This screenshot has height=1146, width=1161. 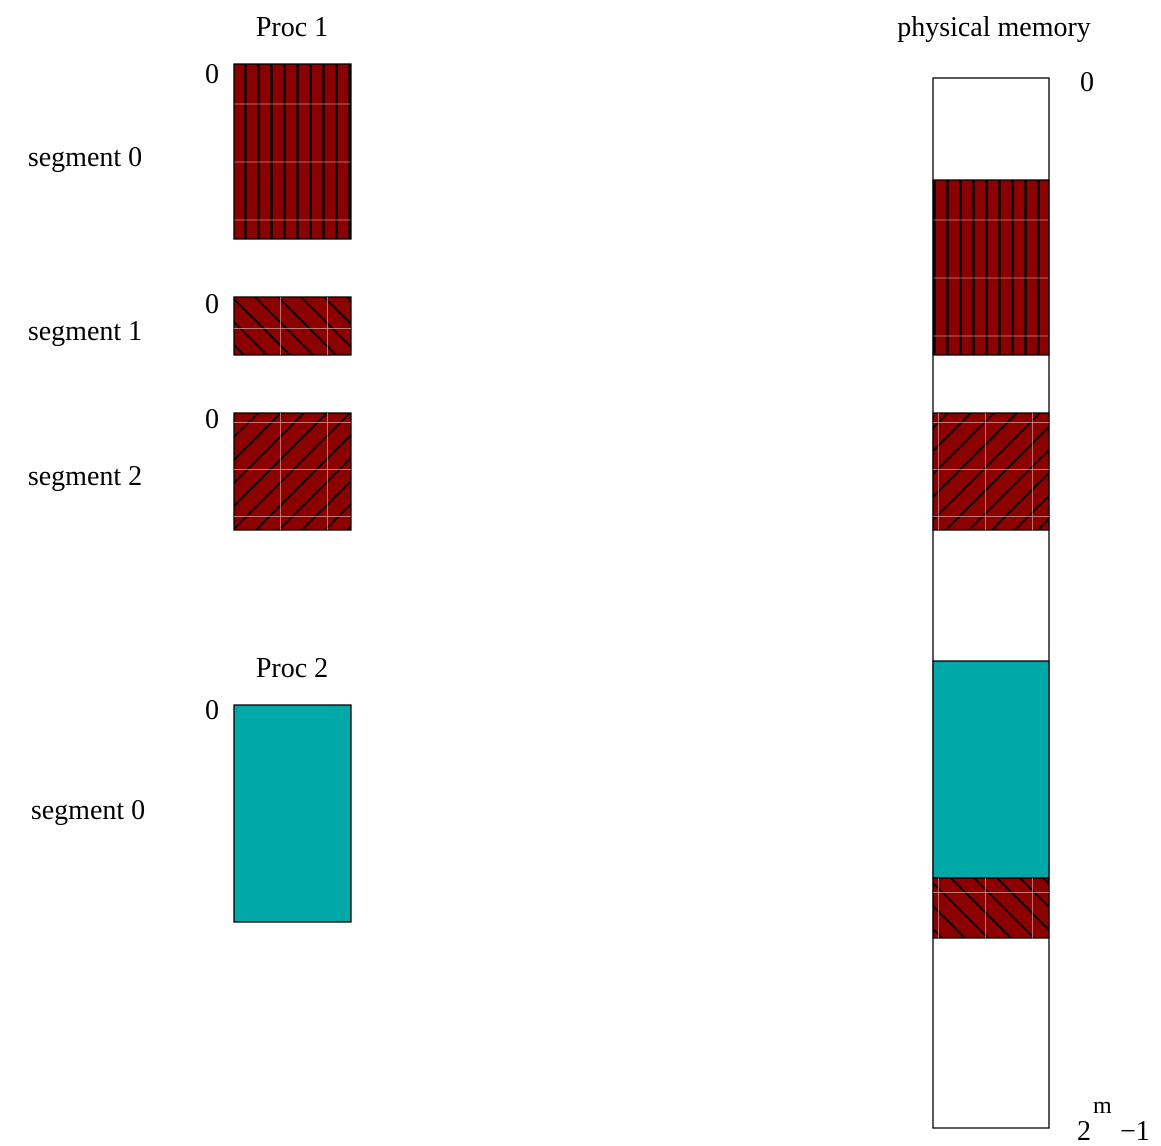 What do you see at coordinates (85, 331) in the screenshot?
I see `proc1-segment1-label: segment 1` at bounding box center [85, 331].